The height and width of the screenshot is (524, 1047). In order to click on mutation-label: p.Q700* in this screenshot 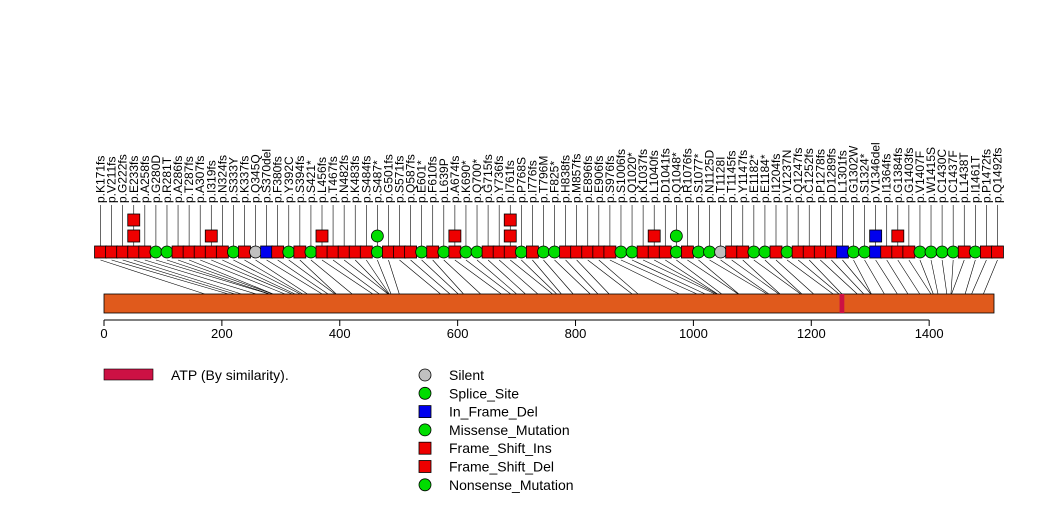, I will do `click(477, 181)`.